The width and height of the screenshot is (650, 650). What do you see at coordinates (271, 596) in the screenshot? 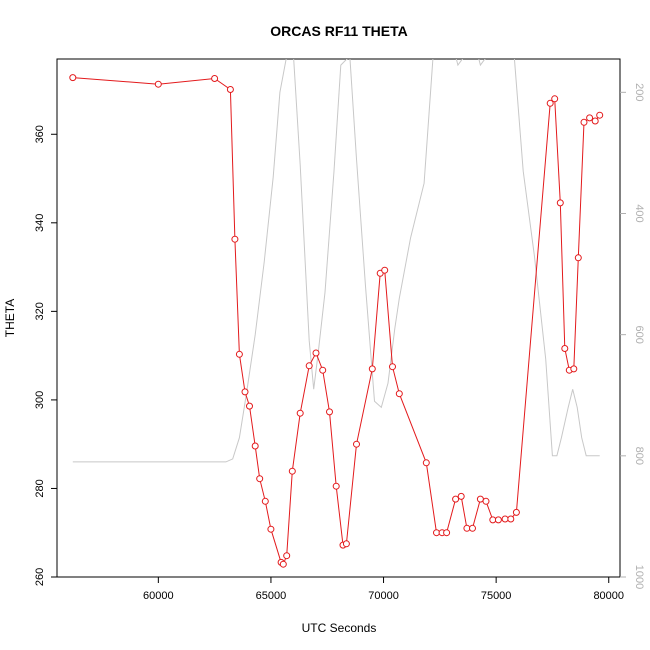
I see `x-tick-label-1: 65000` at bounding box center [271, 596].